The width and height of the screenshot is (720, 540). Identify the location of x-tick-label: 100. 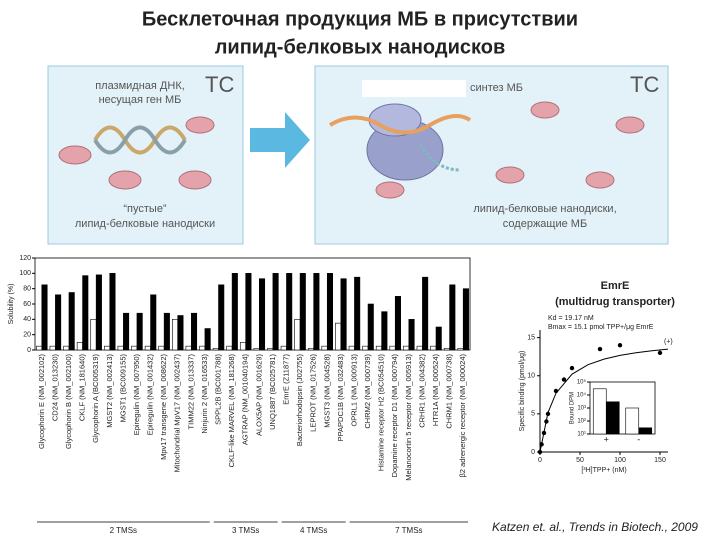
(620, 460).